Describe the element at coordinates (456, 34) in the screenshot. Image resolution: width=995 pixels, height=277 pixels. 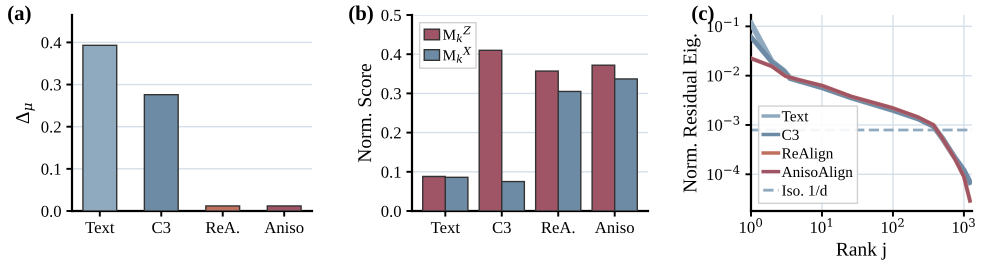
I see `legend-label: M$_{k}$$^{Z}$` at that location.